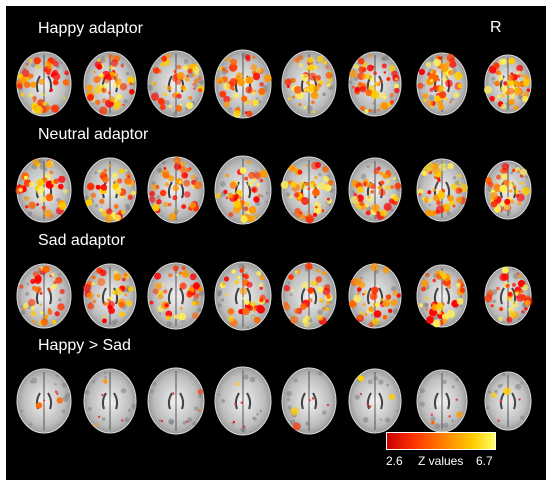 This screenshot has width=550, height=486. Describe the element at coordinates (109, 296) in the screenshot. I see `brain-slice-row3-col2` at that location.